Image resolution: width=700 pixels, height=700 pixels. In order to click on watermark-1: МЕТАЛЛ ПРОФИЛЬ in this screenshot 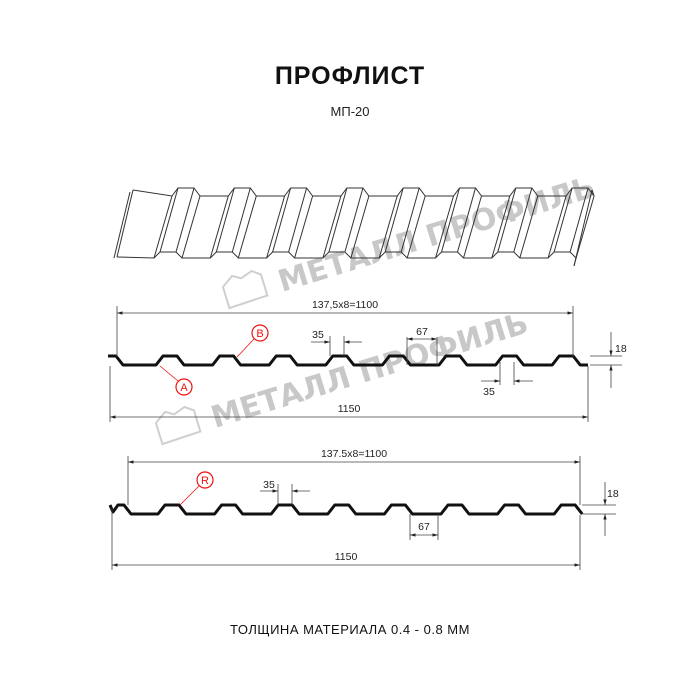, I will do `click(410, 240)`.